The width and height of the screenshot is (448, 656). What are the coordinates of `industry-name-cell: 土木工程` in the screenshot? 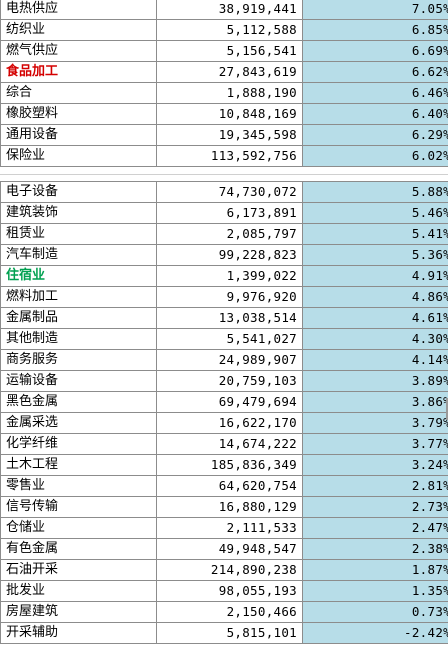 It's located at (78, 465).